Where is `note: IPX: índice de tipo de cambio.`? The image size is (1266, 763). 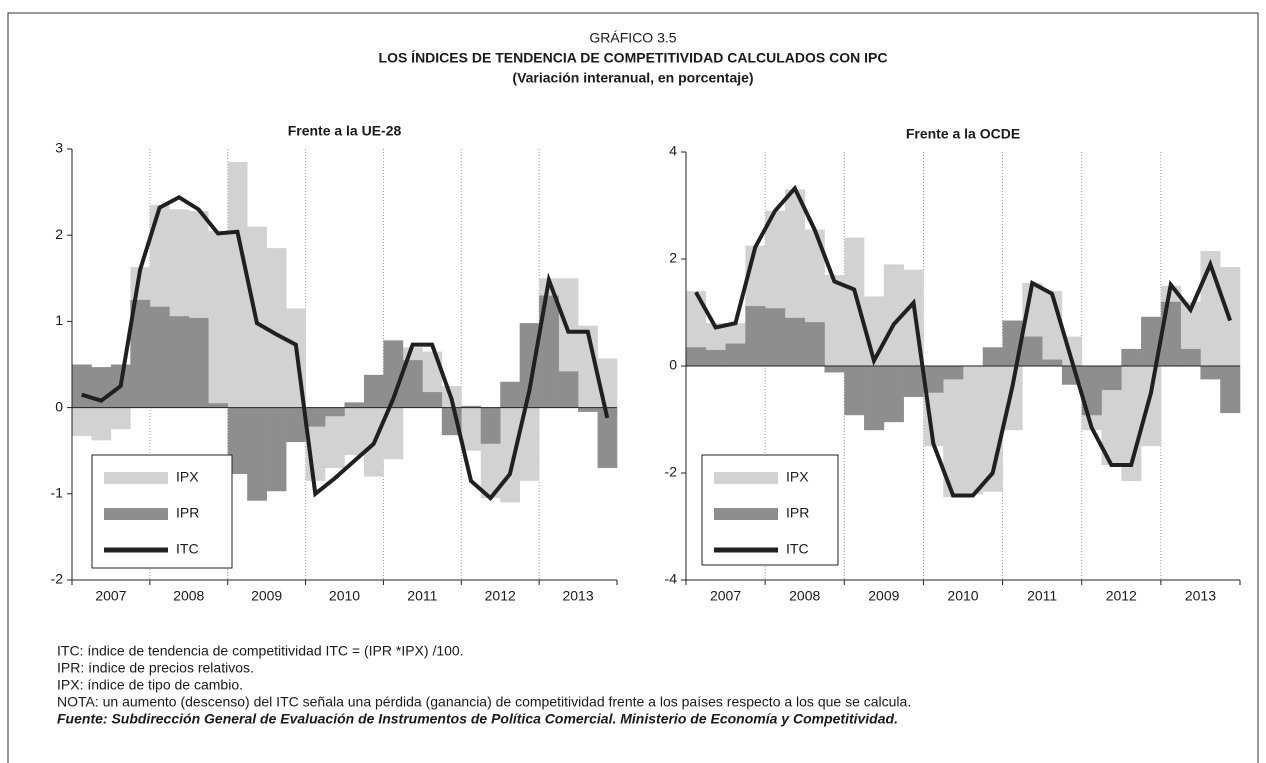
note: IPX: índice de tipo de cambio. is located at coordinates (150, 685).